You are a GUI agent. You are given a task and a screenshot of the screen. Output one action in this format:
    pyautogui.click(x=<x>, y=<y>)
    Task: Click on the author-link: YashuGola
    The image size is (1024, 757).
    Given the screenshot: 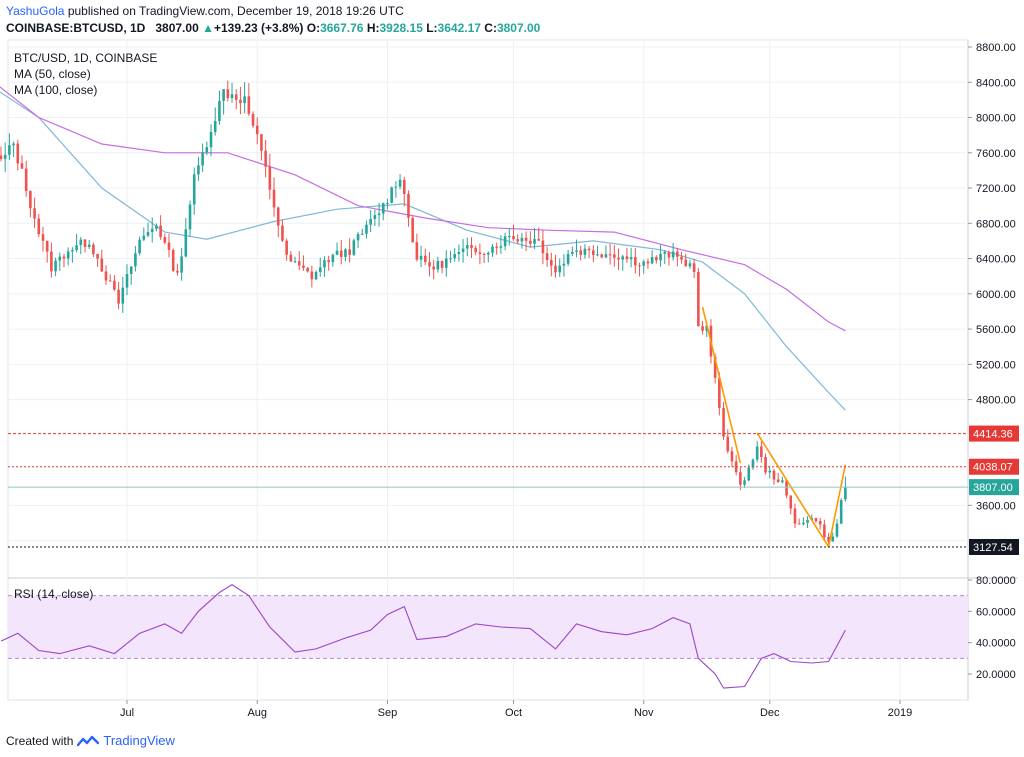 What is the action you would take?
    pyautogui.click(x=35, y=11)
    